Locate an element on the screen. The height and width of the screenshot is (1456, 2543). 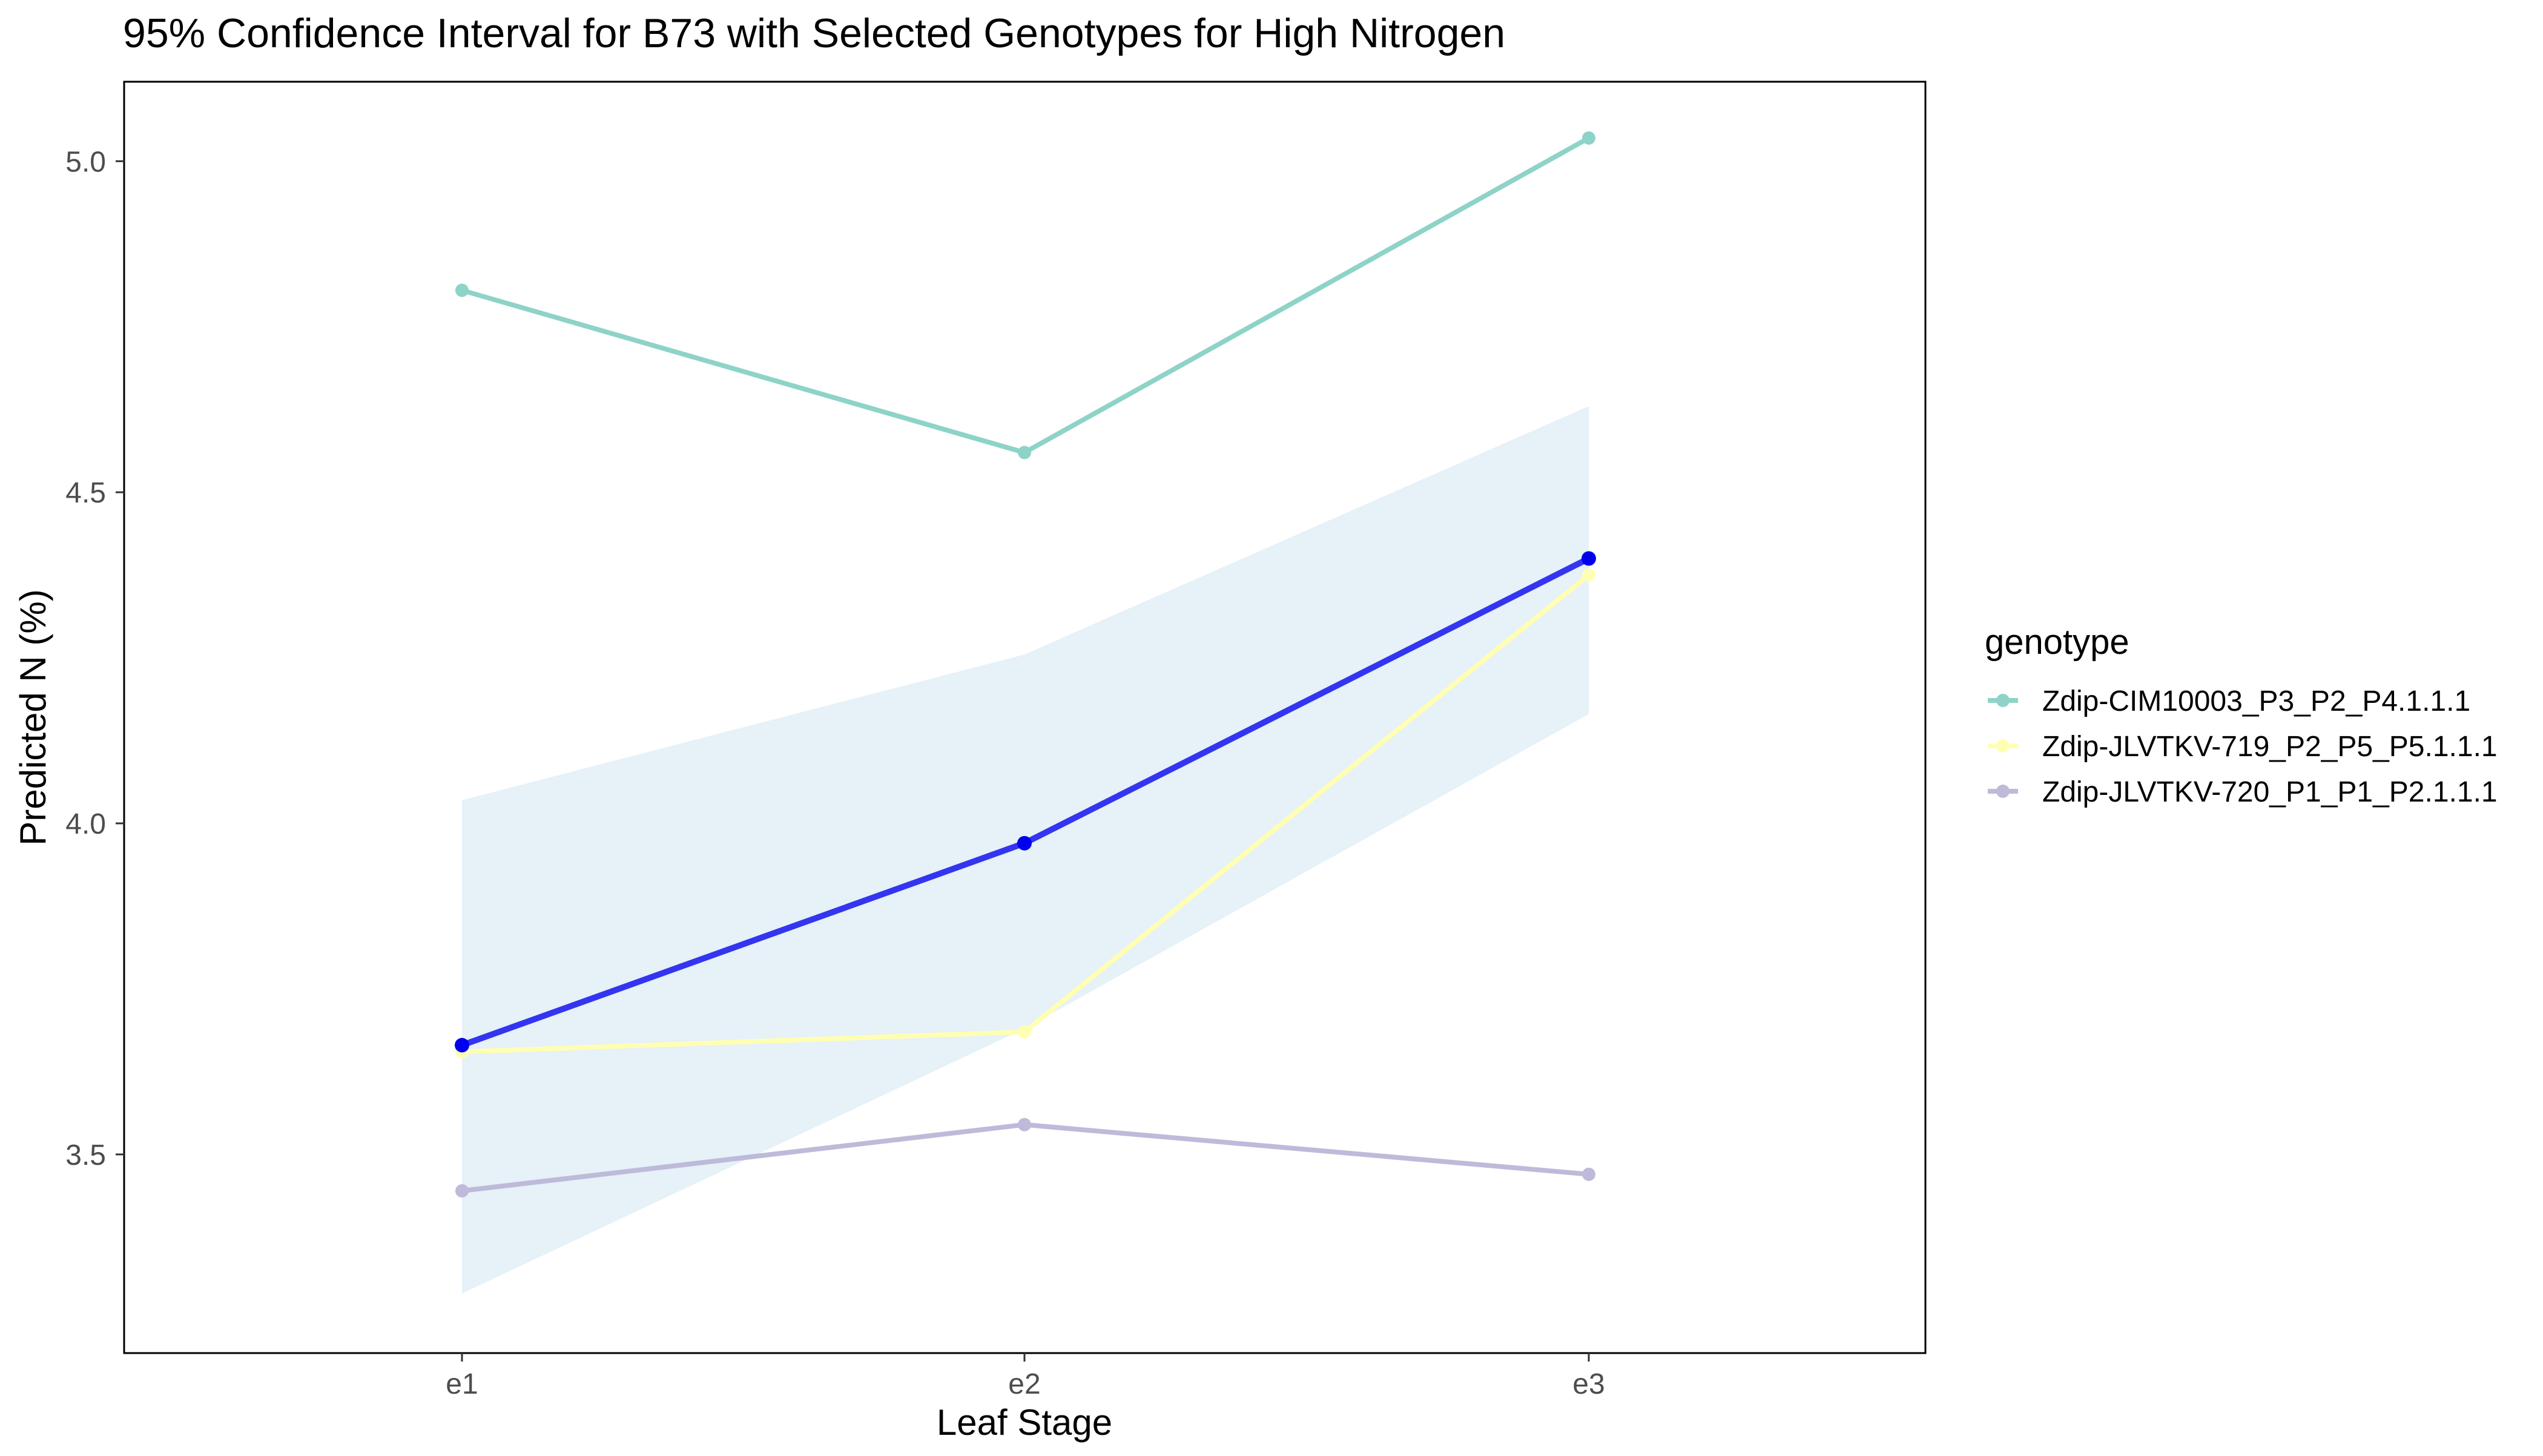
legend-item: Zdip-JLVTKV-719_P2_P5_P5.1.1.1 is located at coordinates (2243, 747).